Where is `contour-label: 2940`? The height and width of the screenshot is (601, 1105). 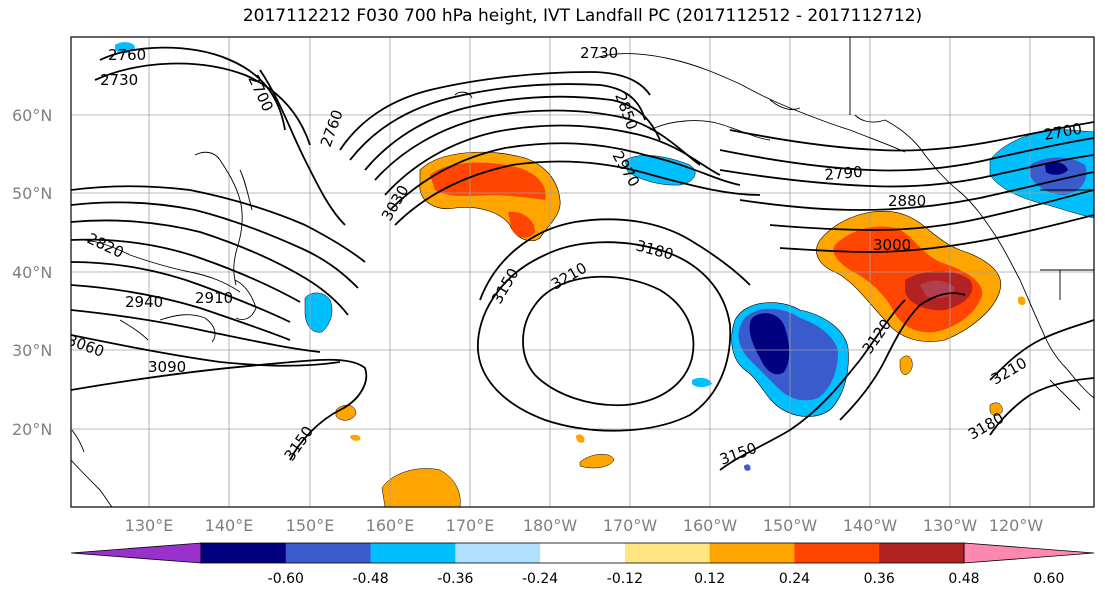 contour-label: 2940 is located at coordinates (144, 302).